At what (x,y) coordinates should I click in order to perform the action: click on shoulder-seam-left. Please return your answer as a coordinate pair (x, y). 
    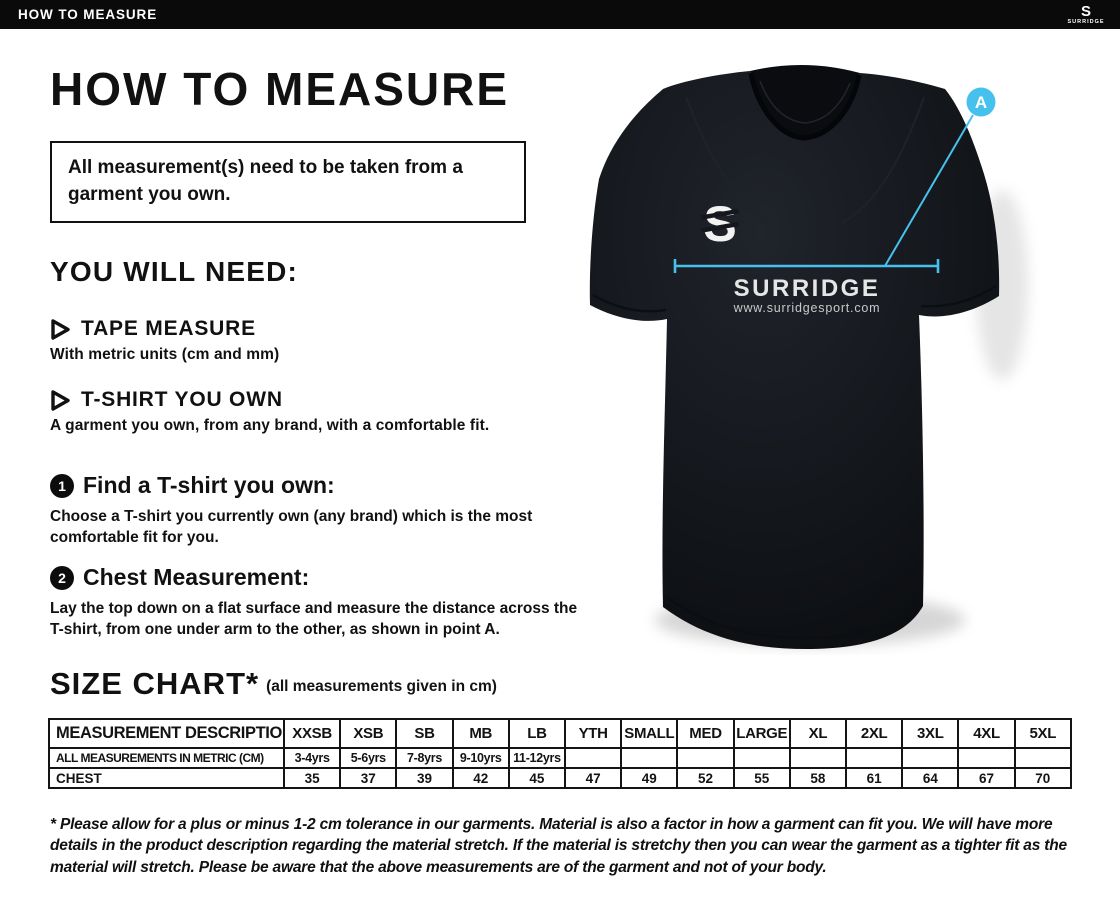
    Looking at the image, I should click on (728, 160).